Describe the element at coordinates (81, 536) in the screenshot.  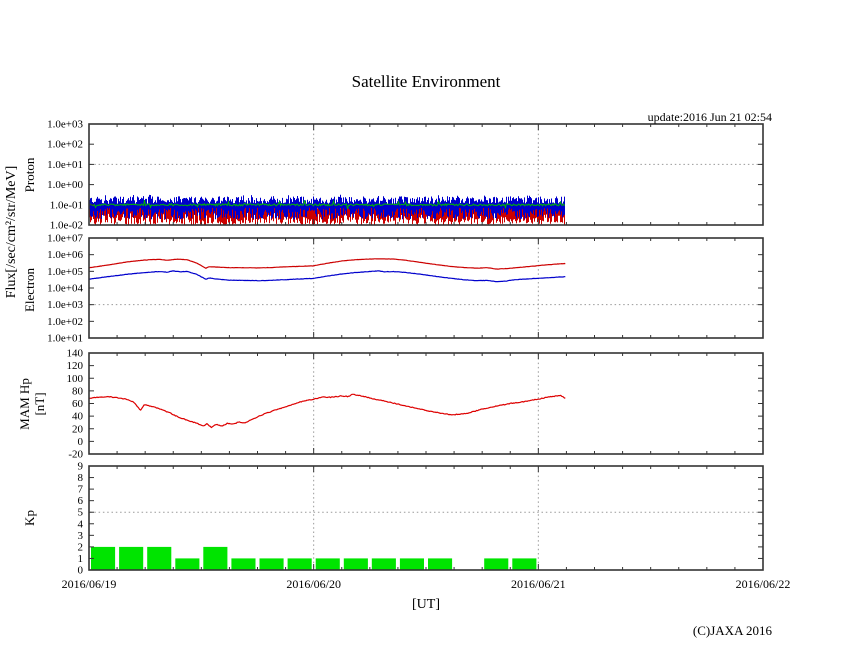
I see `kp-y-tick-label: 3` at that location.